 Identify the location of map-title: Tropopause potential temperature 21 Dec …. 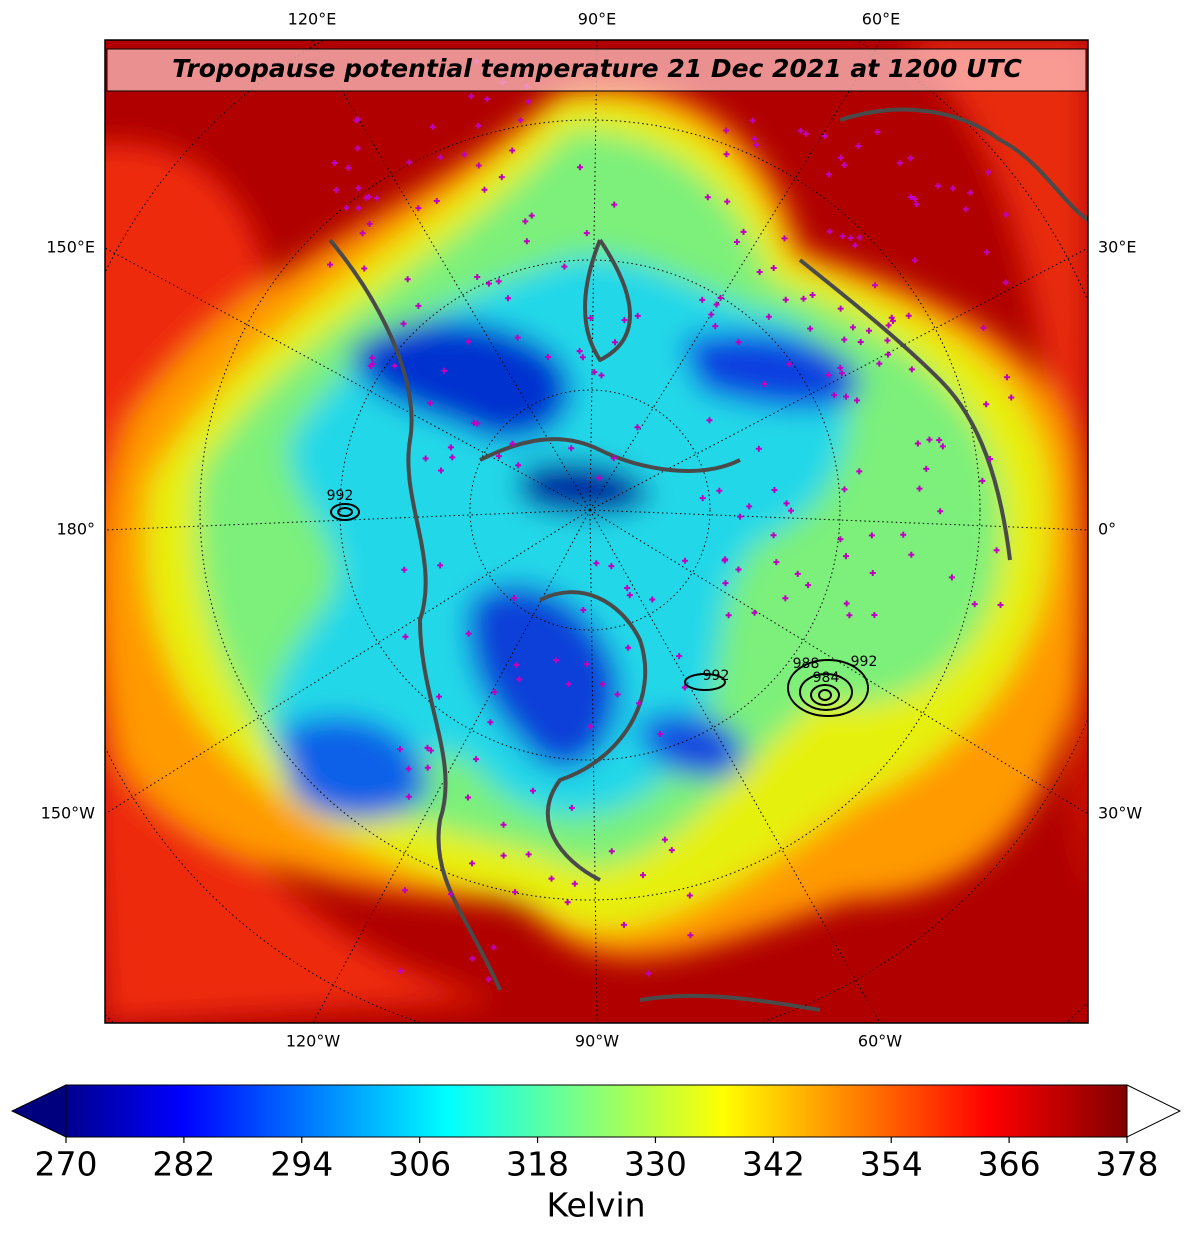
(597, 68).